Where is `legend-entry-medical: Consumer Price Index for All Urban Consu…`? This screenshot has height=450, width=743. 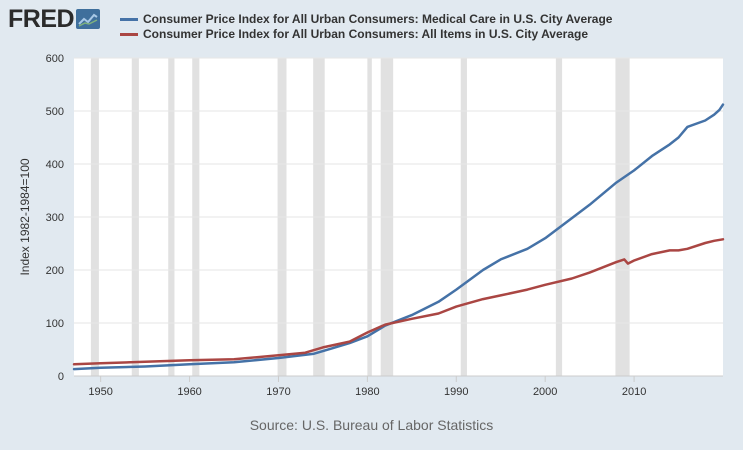
legend-entry-medical: Consumer Price Index for All Urban Consu… is located at coordinates (366, 19).